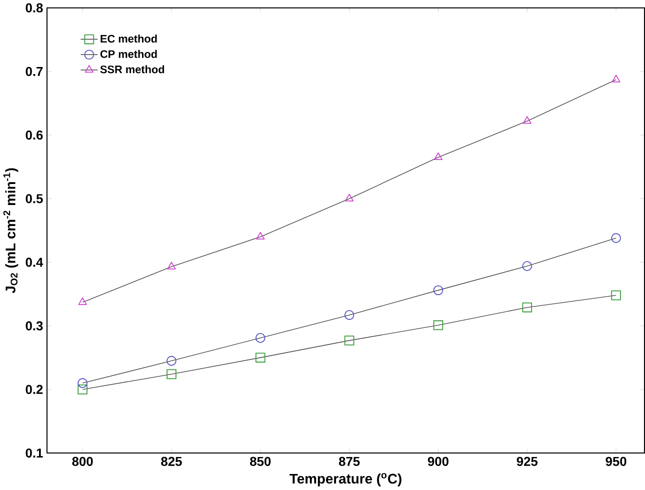 This screenshot has height=490, width=645. What do you see at coordinates (128, 38) in the screenshot?
I see `legend-label: EC method` at bounding box center [128, 38].